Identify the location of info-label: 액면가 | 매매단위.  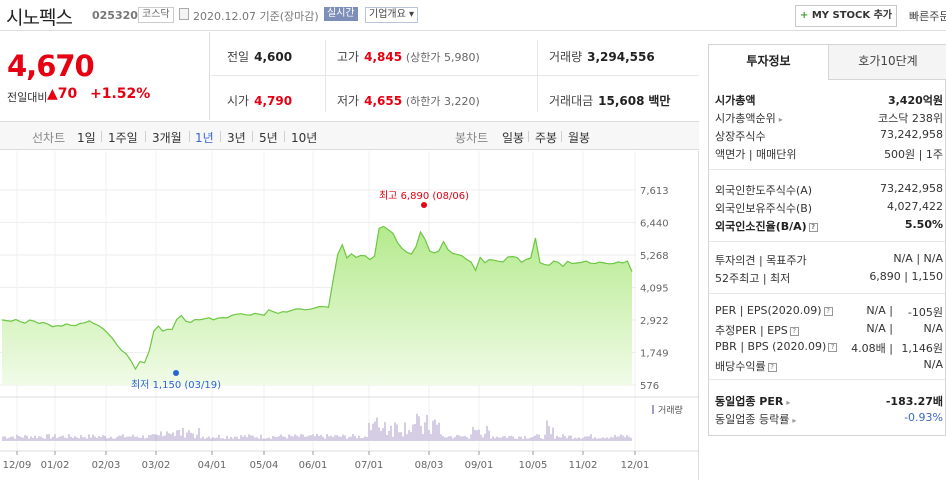
(756, 154).